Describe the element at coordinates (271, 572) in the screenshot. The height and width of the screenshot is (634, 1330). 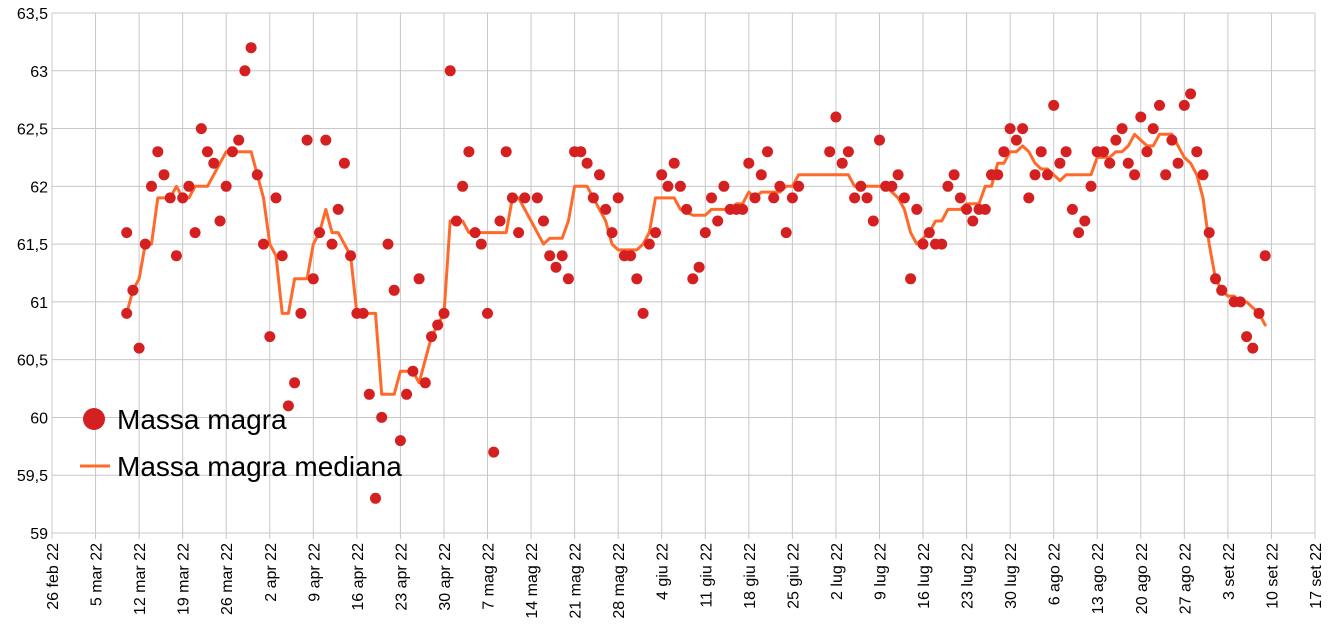
I see `x-tick-label: 2 apr 22` at that location.